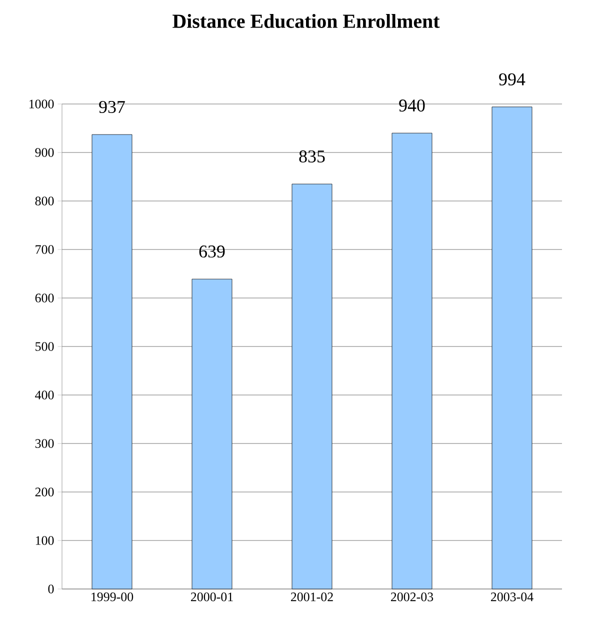 The height and width of the screenshot is (629, 597). What do you see at coordinates (51, 589) in the screenshot?
I see `y-tick-label: 0` at bounding box center [51, 589].